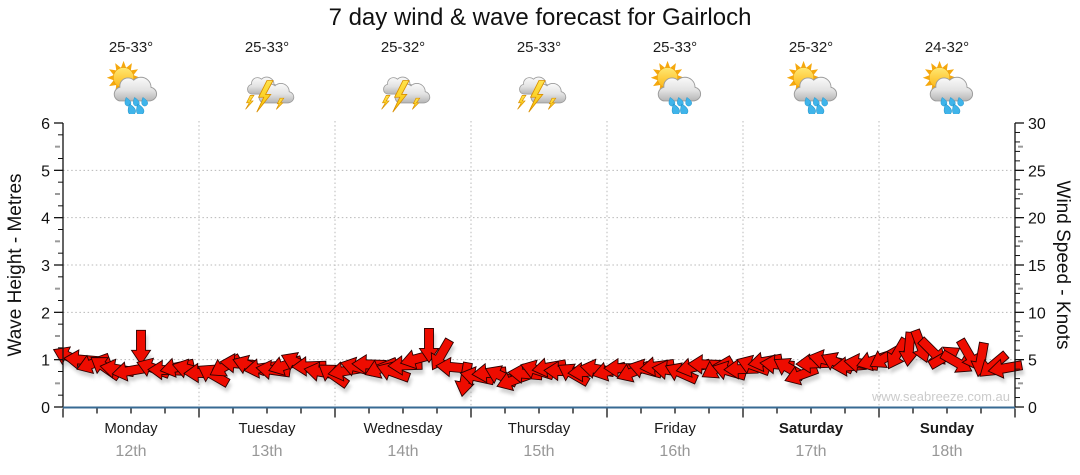  What do you see at coordinates (131, 428) in the screenshot?
I see `day-name: Monday` at bounding box center [131, 428].